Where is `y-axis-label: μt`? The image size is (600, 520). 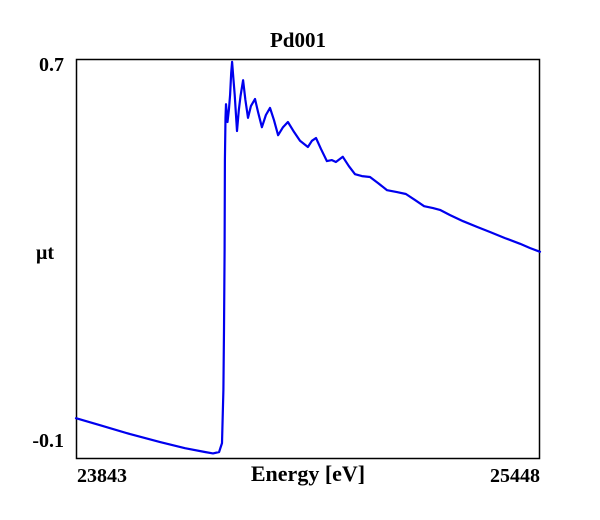
y-axis-label: μt is located at coordinates (45, 253).